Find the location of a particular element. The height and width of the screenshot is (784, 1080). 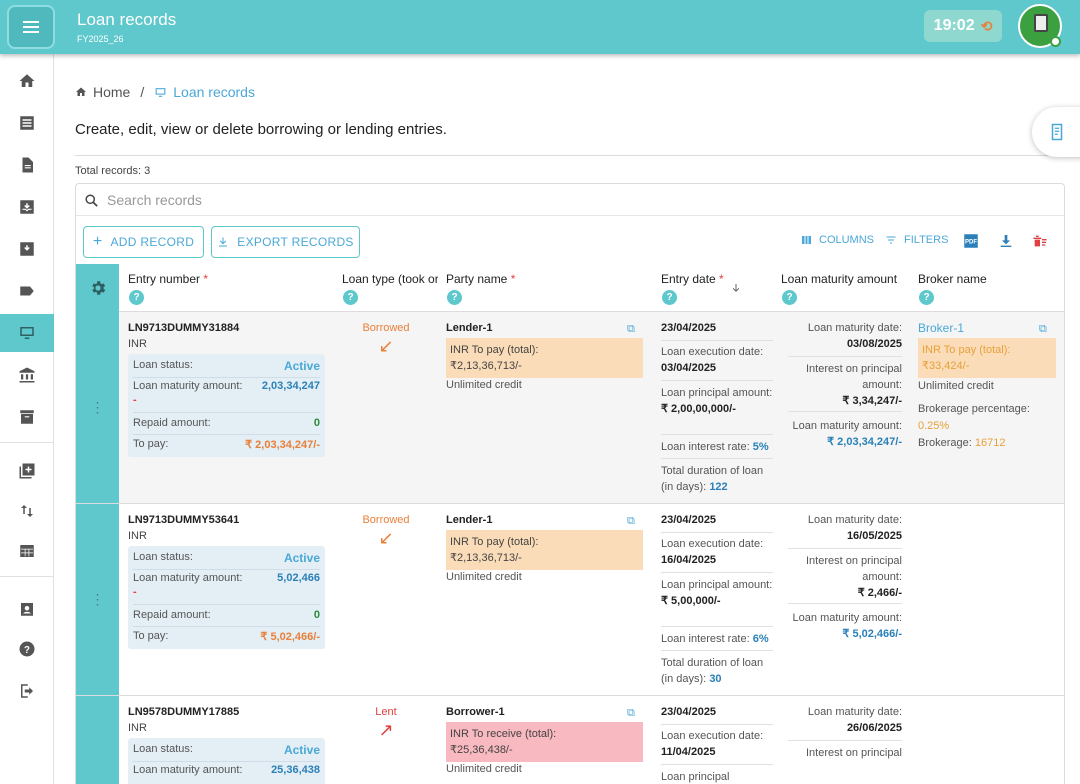

column-party-name: Party name * is located at coordinates (480, 279).